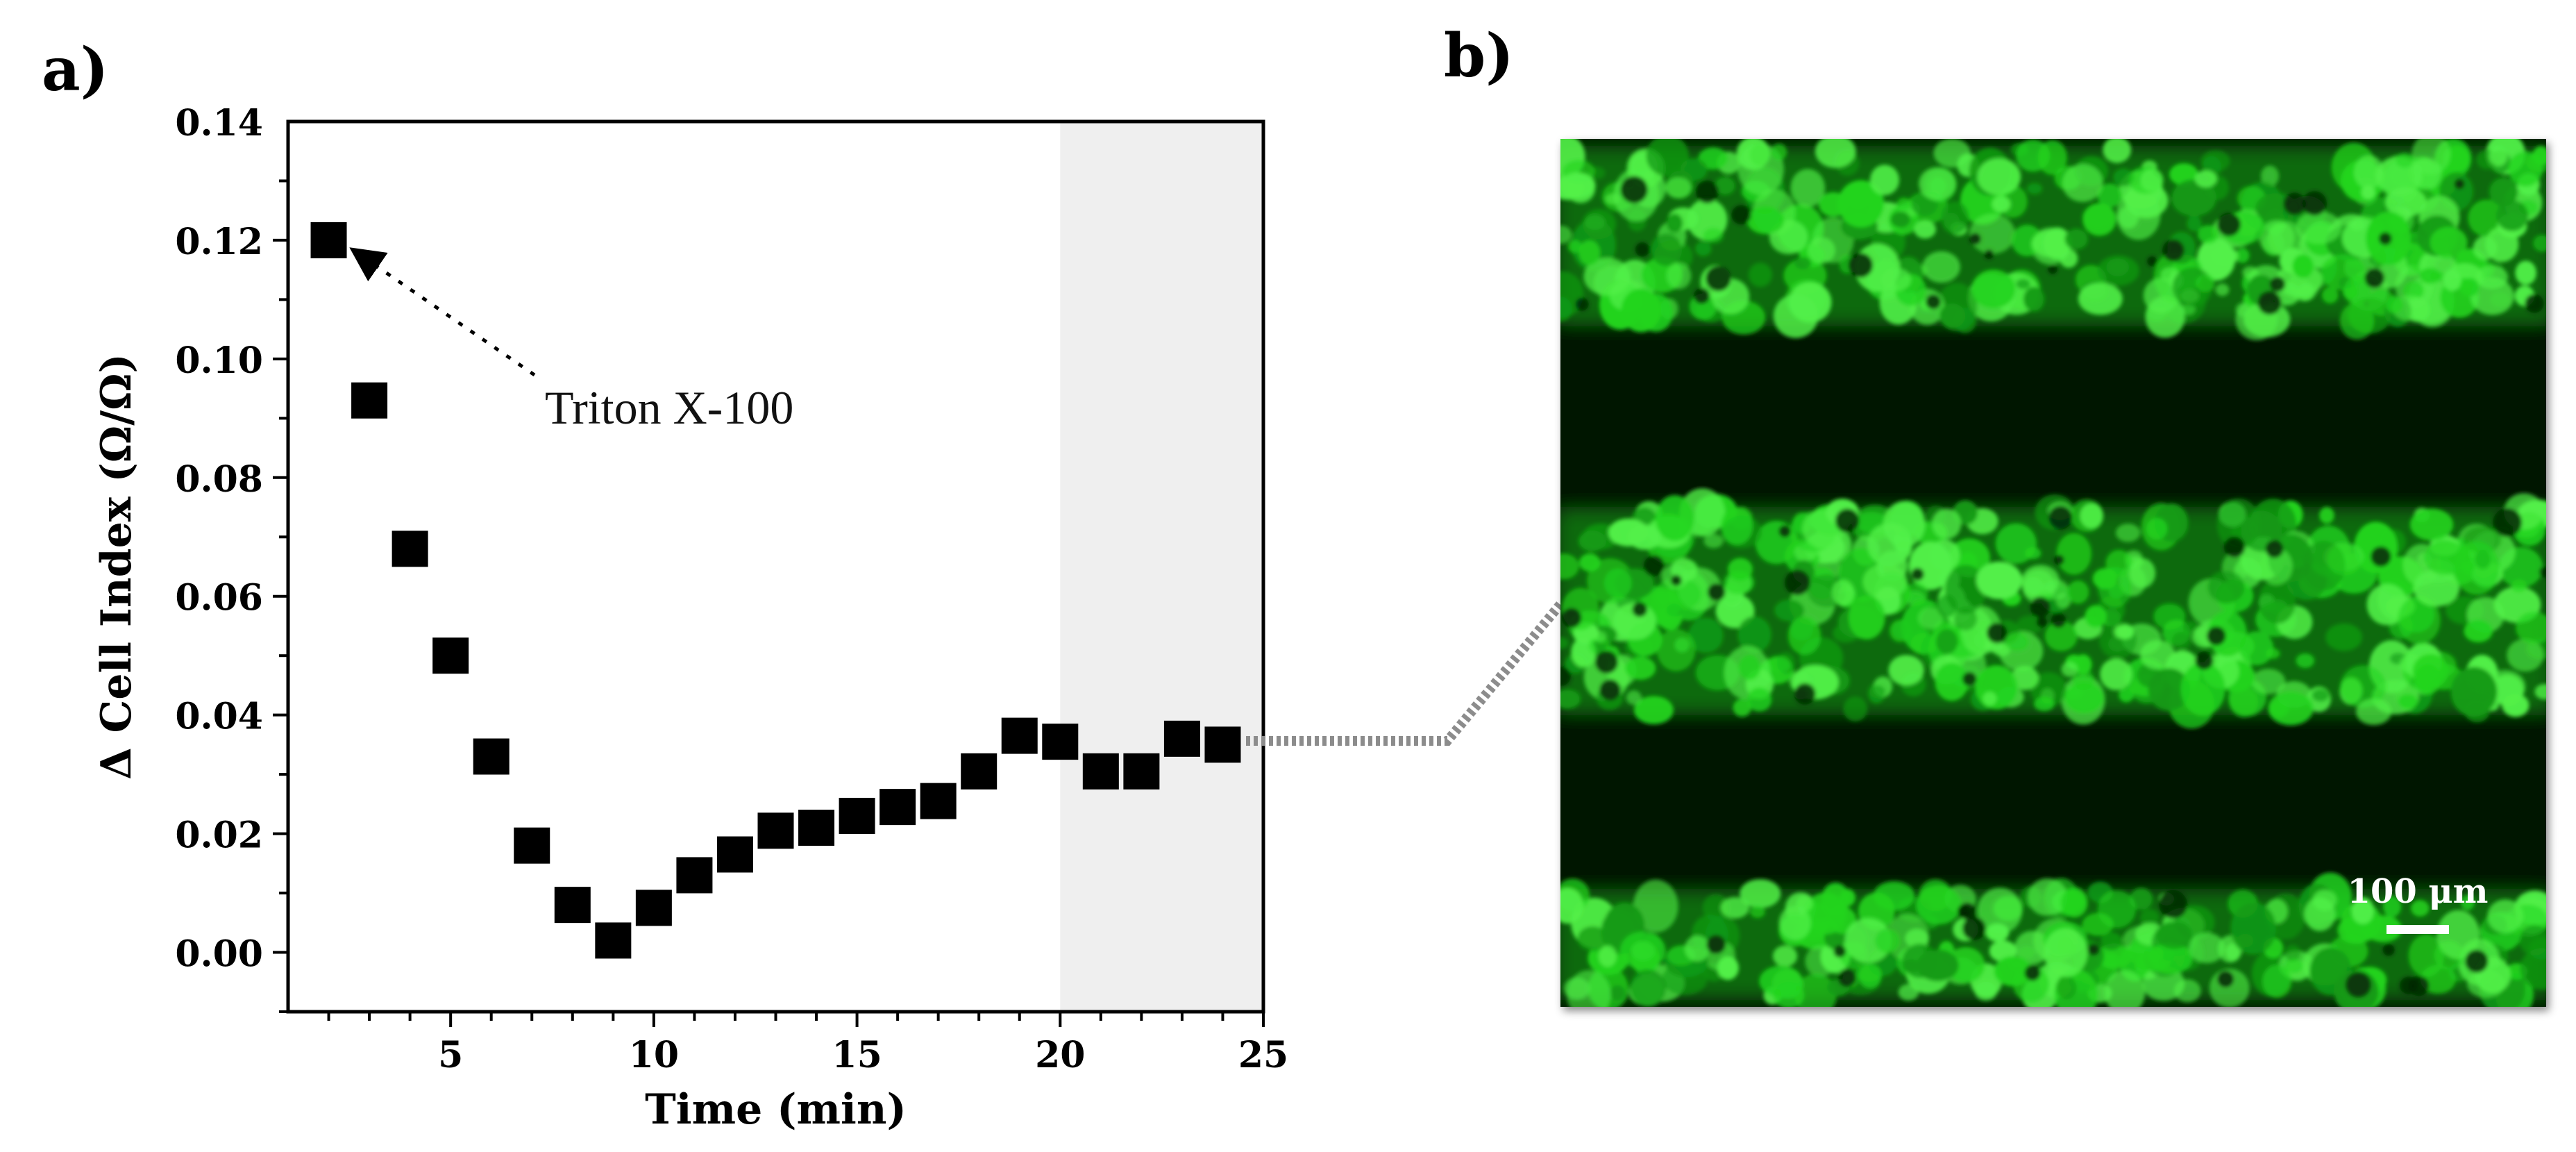 The height and width of the screenshot is (1152, 2576). I want to click on y-tick-label: 0.00, so click(219, 955).